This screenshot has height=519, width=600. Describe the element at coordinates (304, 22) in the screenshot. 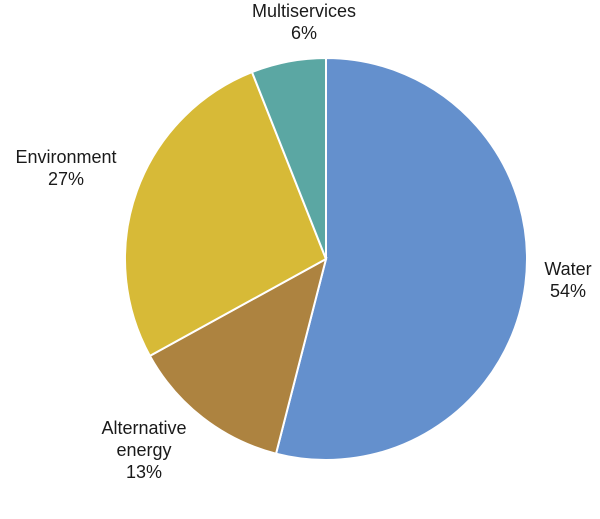

I see `pie-label-multiservices: Multiservices 6%` at that location.